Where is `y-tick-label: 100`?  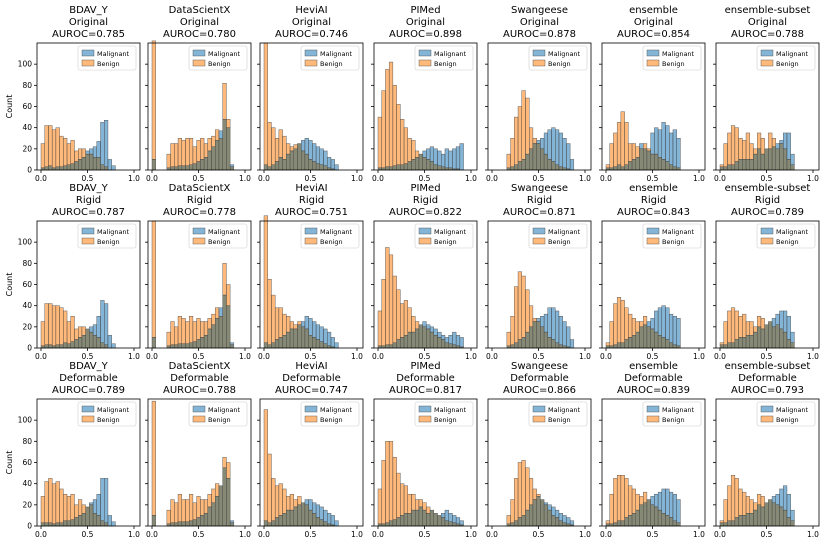 y-tick-label: 100 is located at coordinates (25, 420).